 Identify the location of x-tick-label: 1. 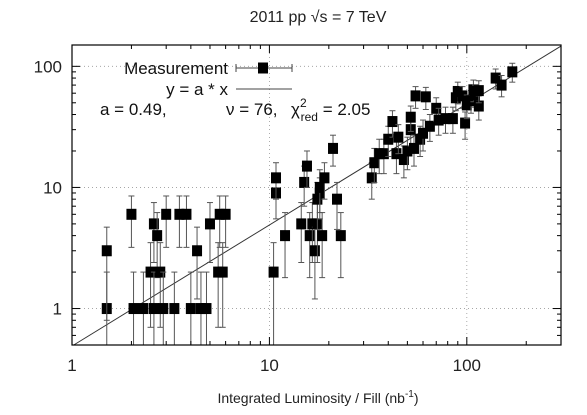
(71, 365).